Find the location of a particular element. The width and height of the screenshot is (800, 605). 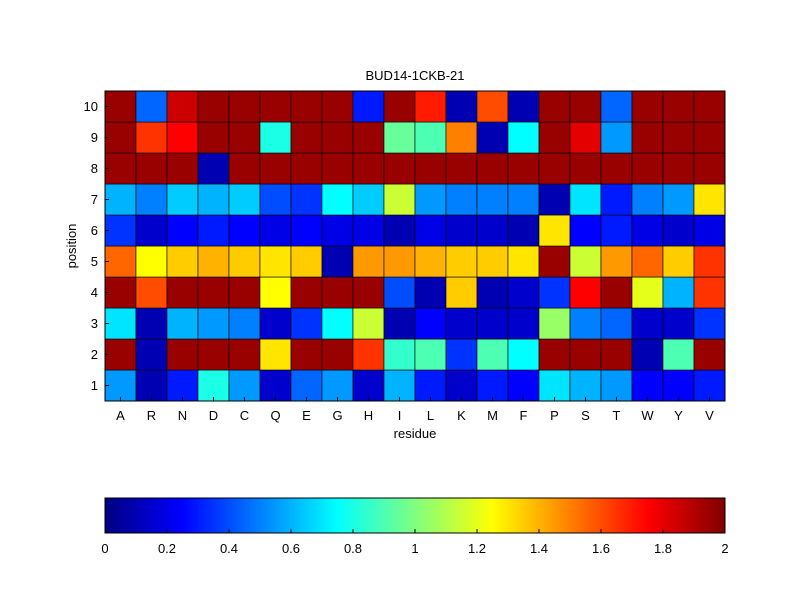

x-tick-label: G is located at coordinates (337, 415).